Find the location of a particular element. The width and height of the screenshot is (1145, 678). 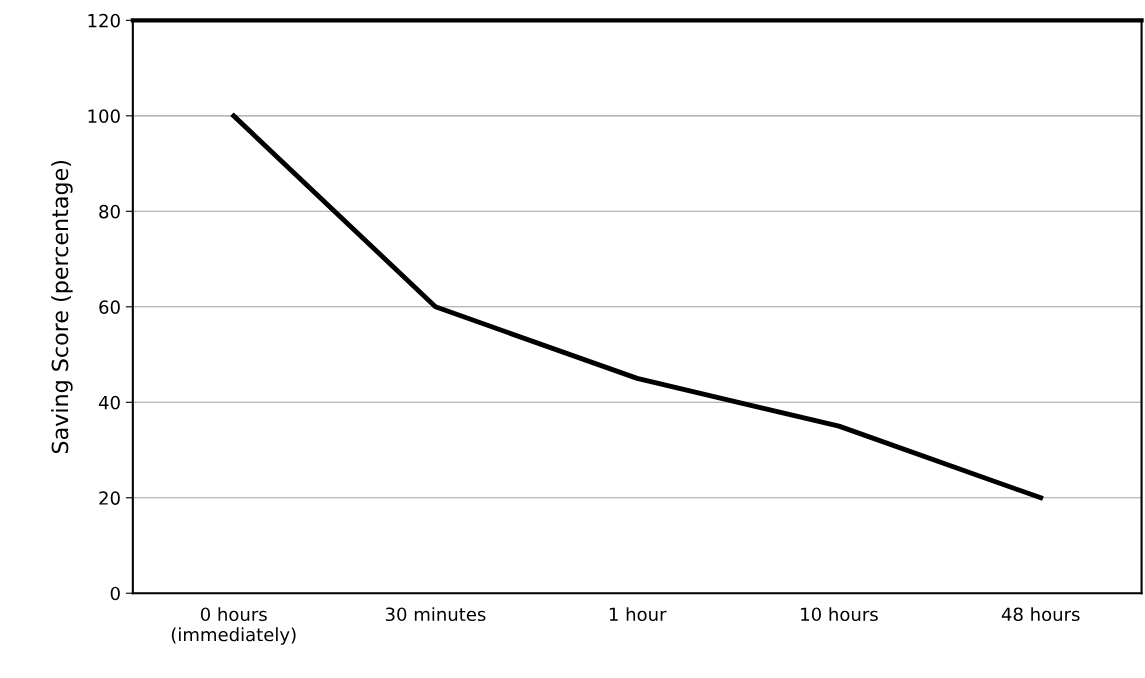

x-tick-label: 1 hour is located at coordinates (638, 614).